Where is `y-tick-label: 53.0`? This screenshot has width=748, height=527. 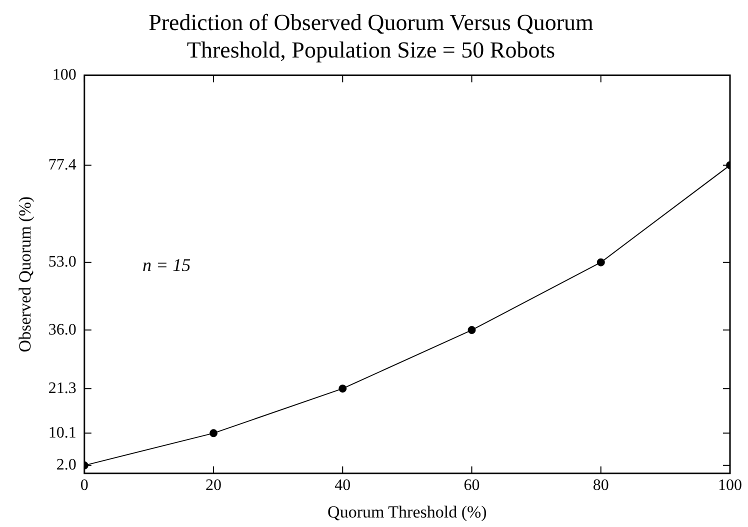
y-tick-label: 53.0 is located at coordinates (62, 262).